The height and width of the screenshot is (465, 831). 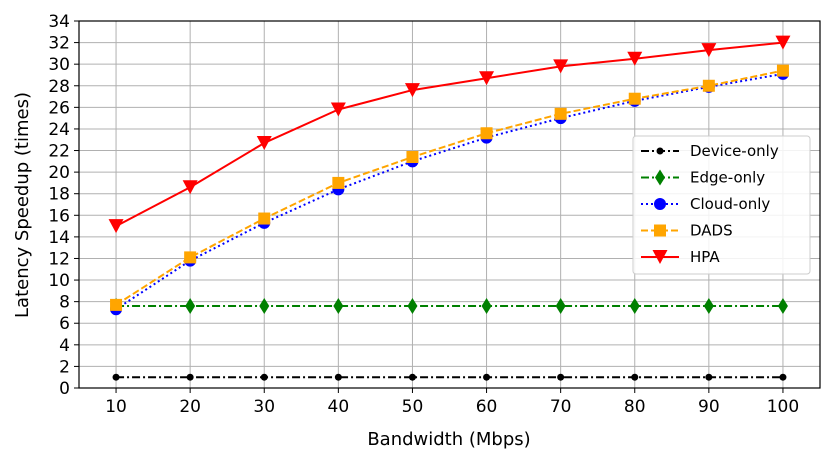 I want to click on y-tick-label: 6, so click(x=64, y=324).